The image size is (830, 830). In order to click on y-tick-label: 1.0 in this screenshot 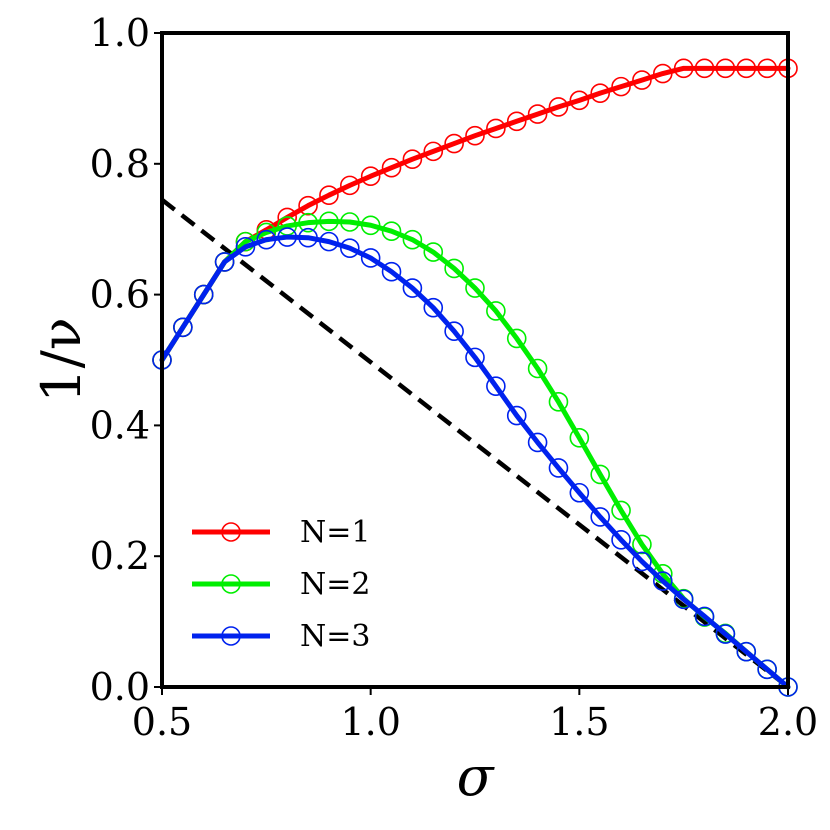, I will do `click(120, 33)`.